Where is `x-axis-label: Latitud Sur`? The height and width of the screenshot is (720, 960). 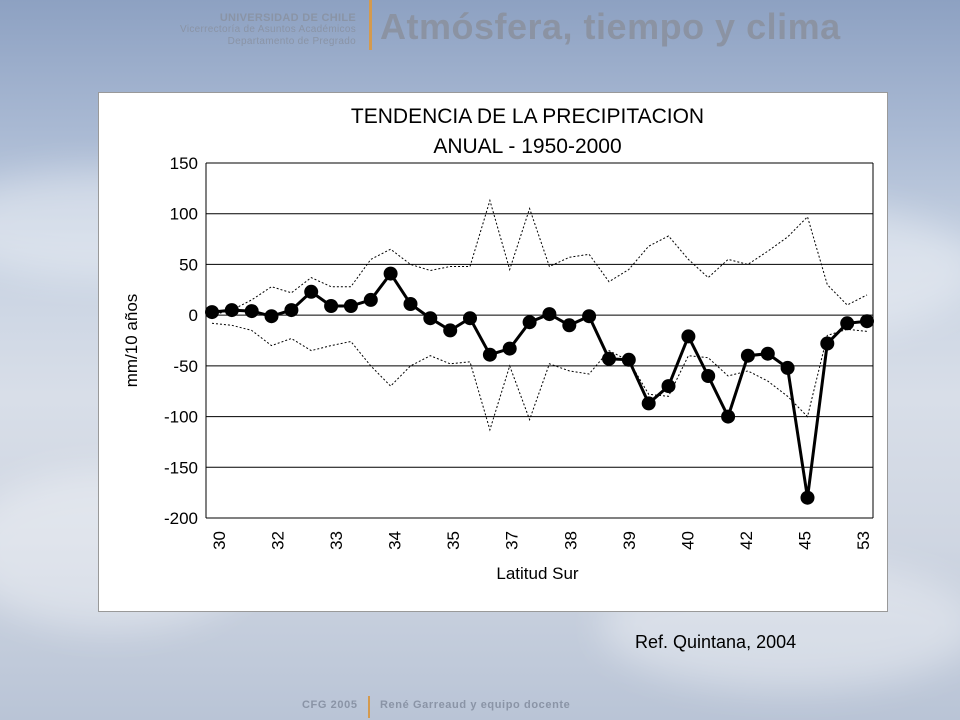 x-axis-label: Latitud Sur is located at coordinates (537, 573).